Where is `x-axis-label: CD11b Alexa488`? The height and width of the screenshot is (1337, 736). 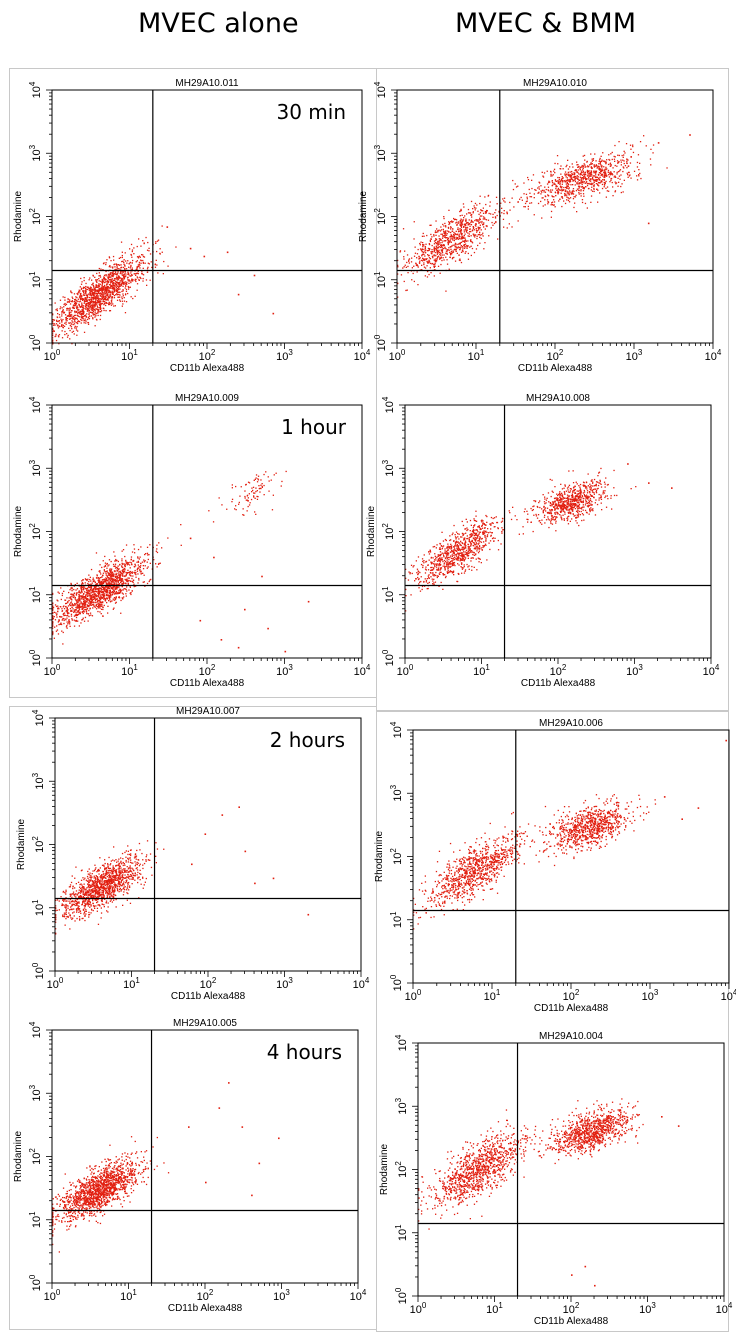
x-axis-label: CD11b Alexa488 is located at coordinates (207, 683).